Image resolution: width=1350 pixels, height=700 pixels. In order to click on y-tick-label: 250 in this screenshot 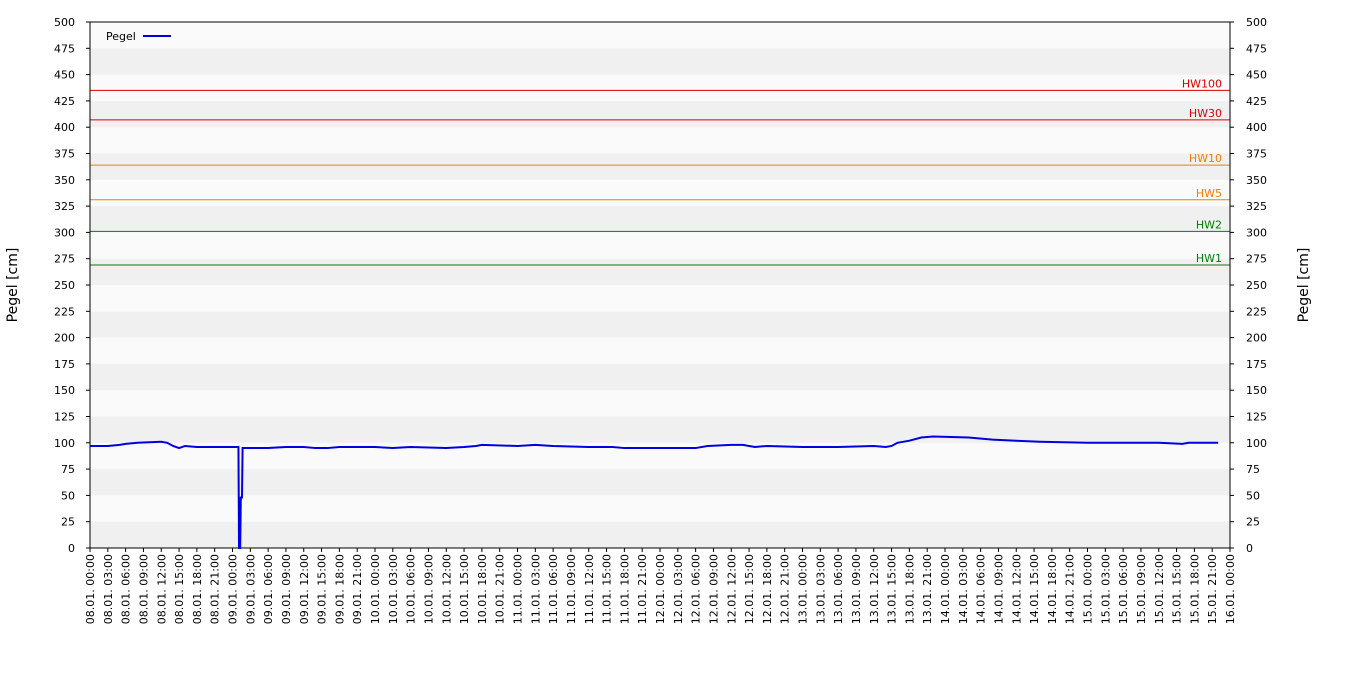, I will do `click(64, 285)`.